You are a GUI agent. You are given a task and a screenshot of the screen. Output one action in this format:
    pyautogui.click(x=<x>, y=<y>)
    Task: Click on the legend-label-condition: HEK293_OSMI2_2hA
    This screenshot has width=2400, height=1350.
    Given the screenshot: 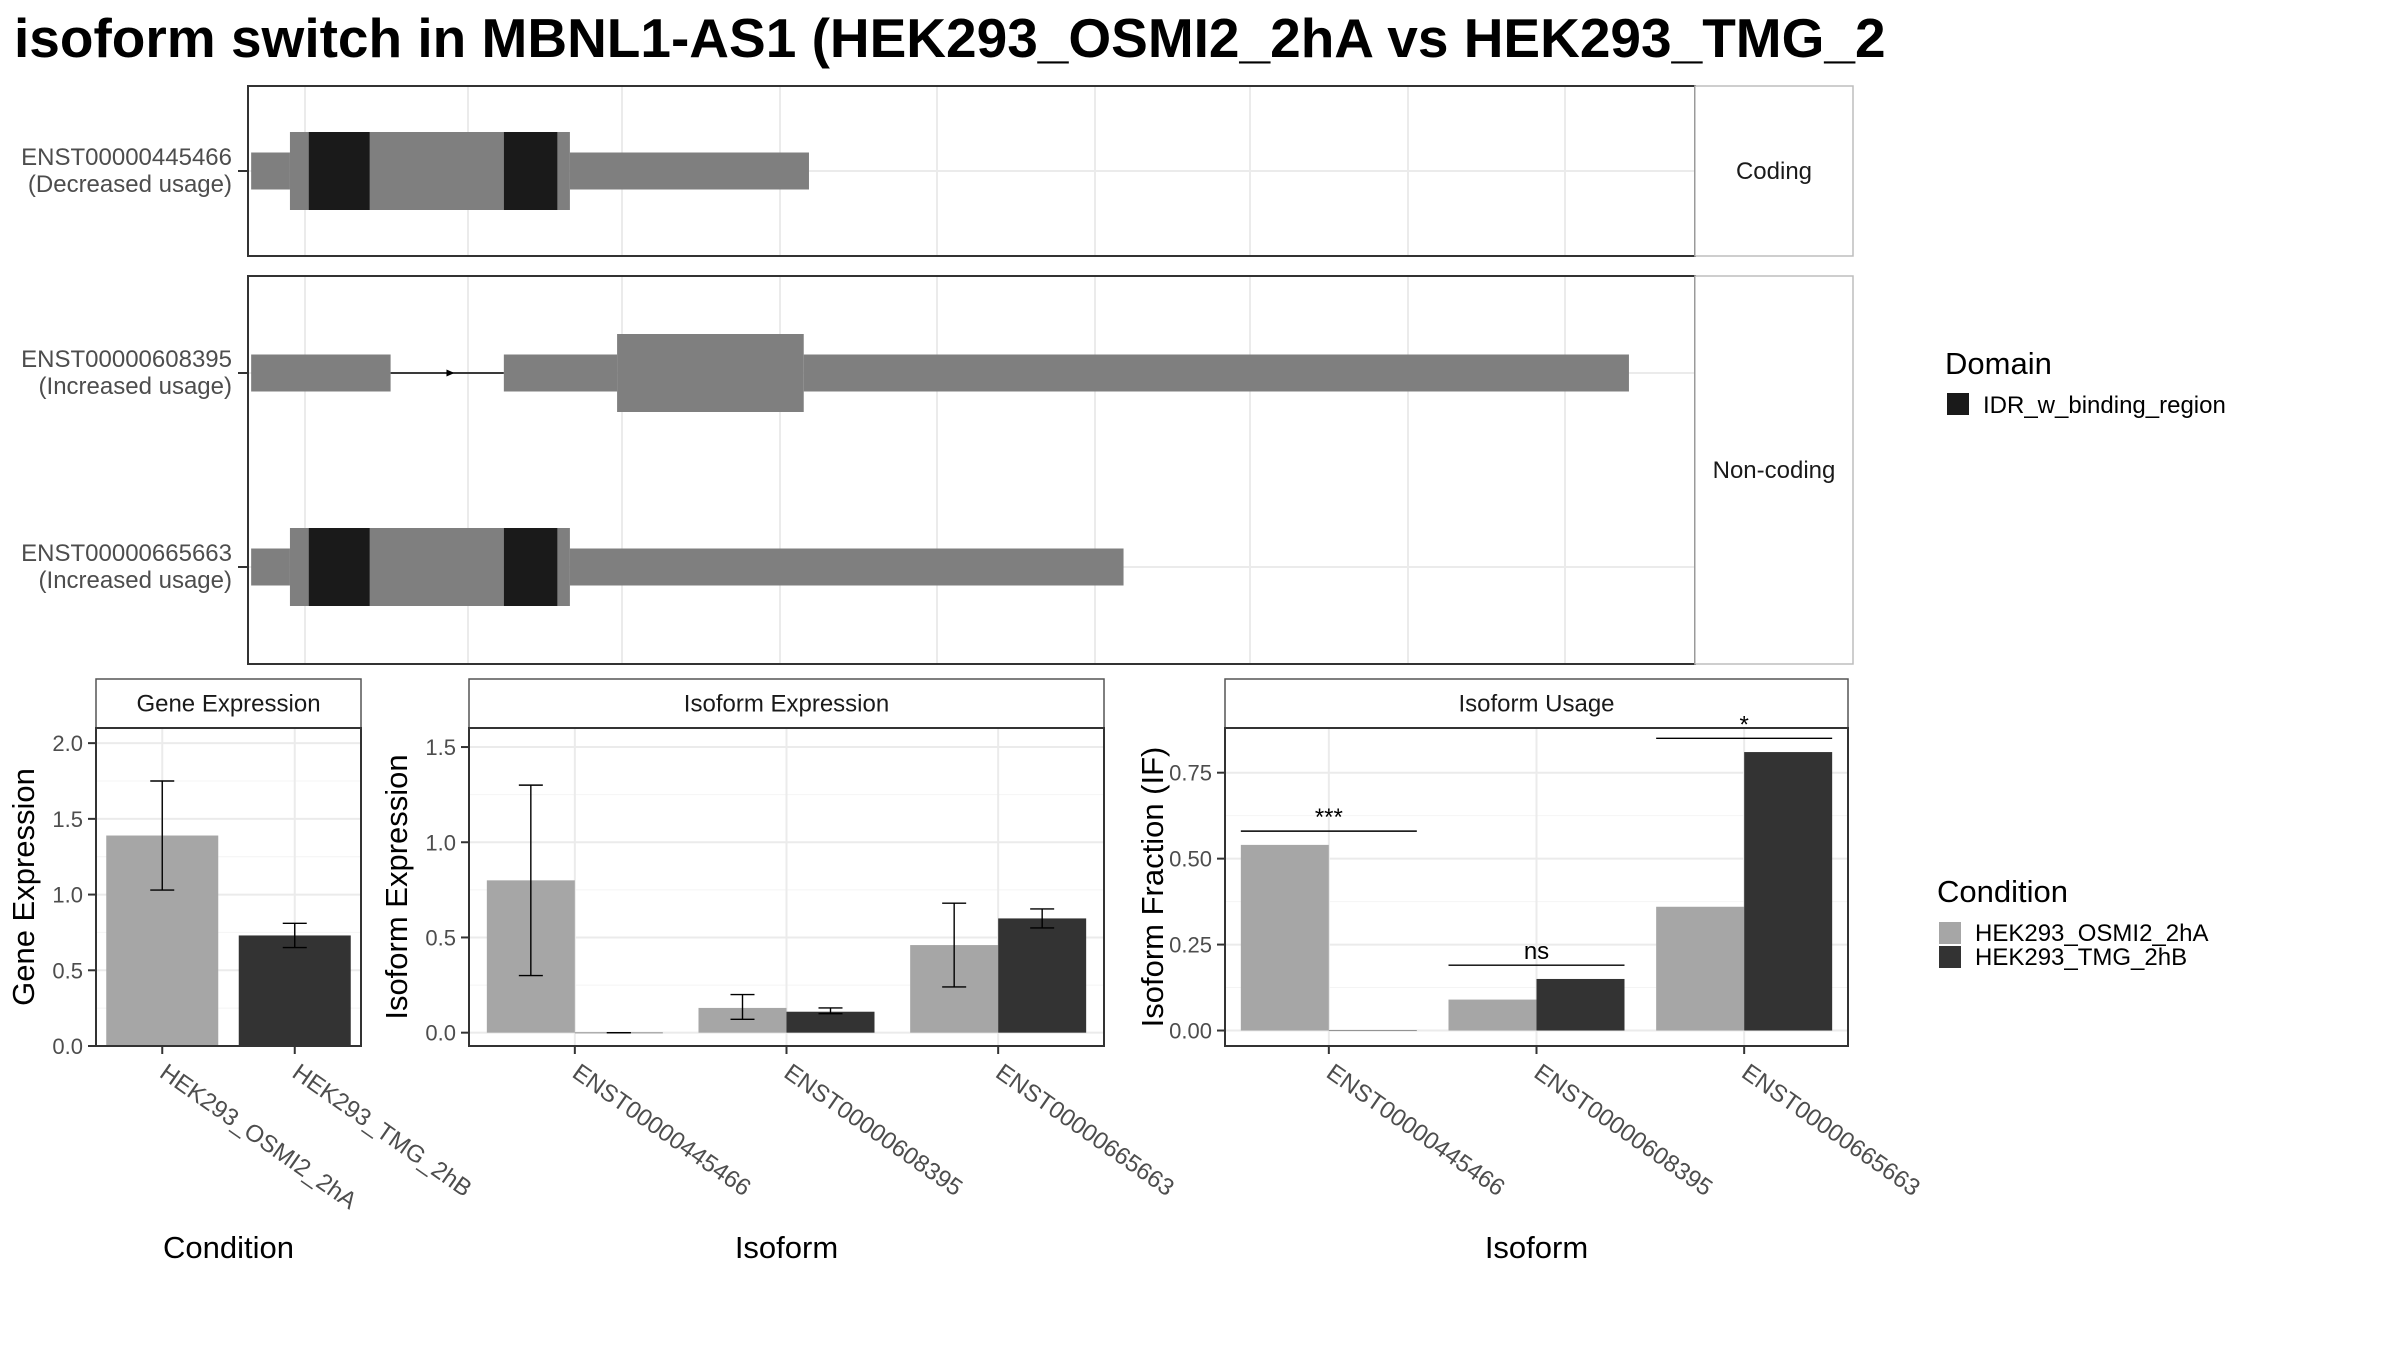 What is the action you would take?
    pyautogui.click(x=2091, y=933)
    